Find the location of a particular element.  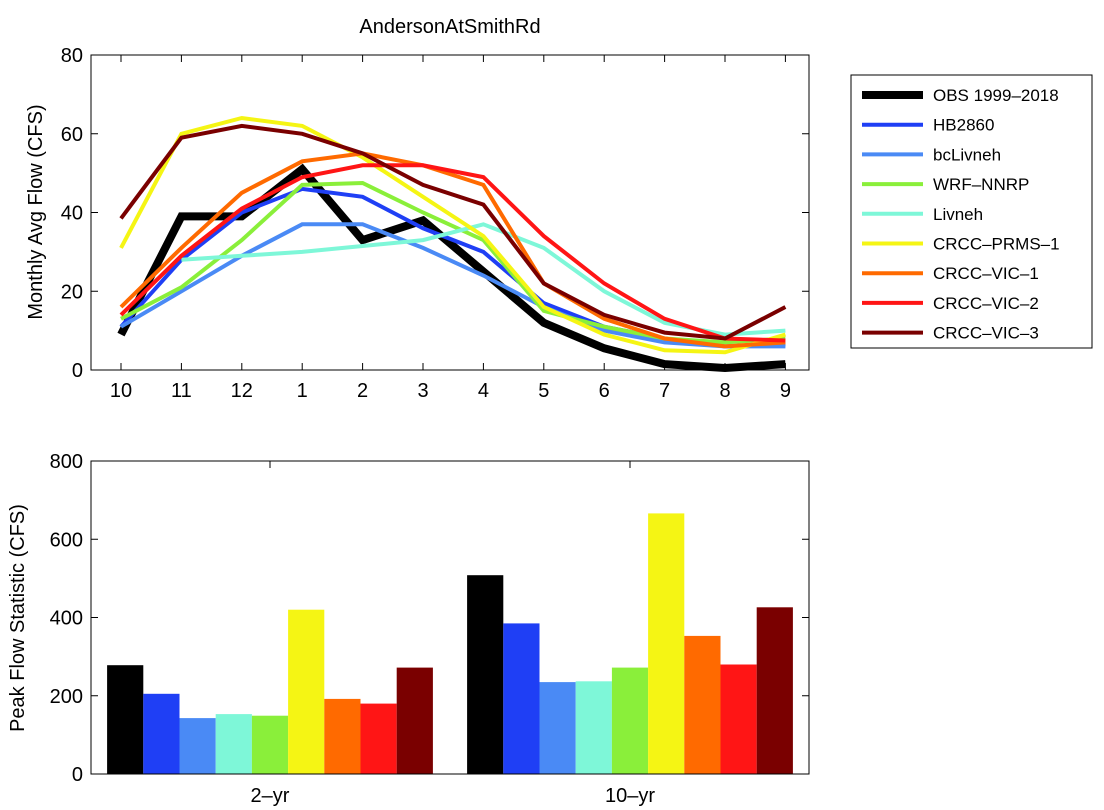

y-tick-label: 40 is located at coordinates (72, 214).